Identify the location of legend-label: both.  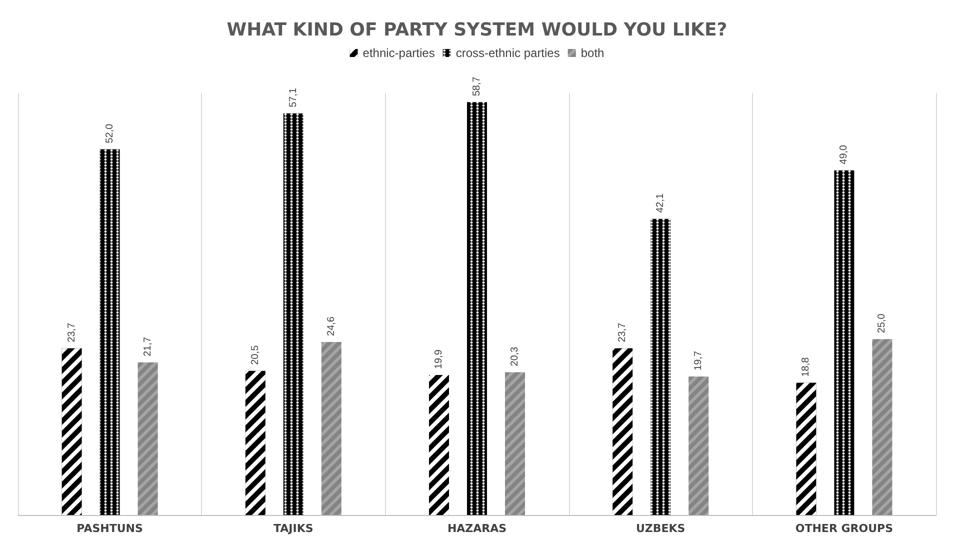
(592, 53).